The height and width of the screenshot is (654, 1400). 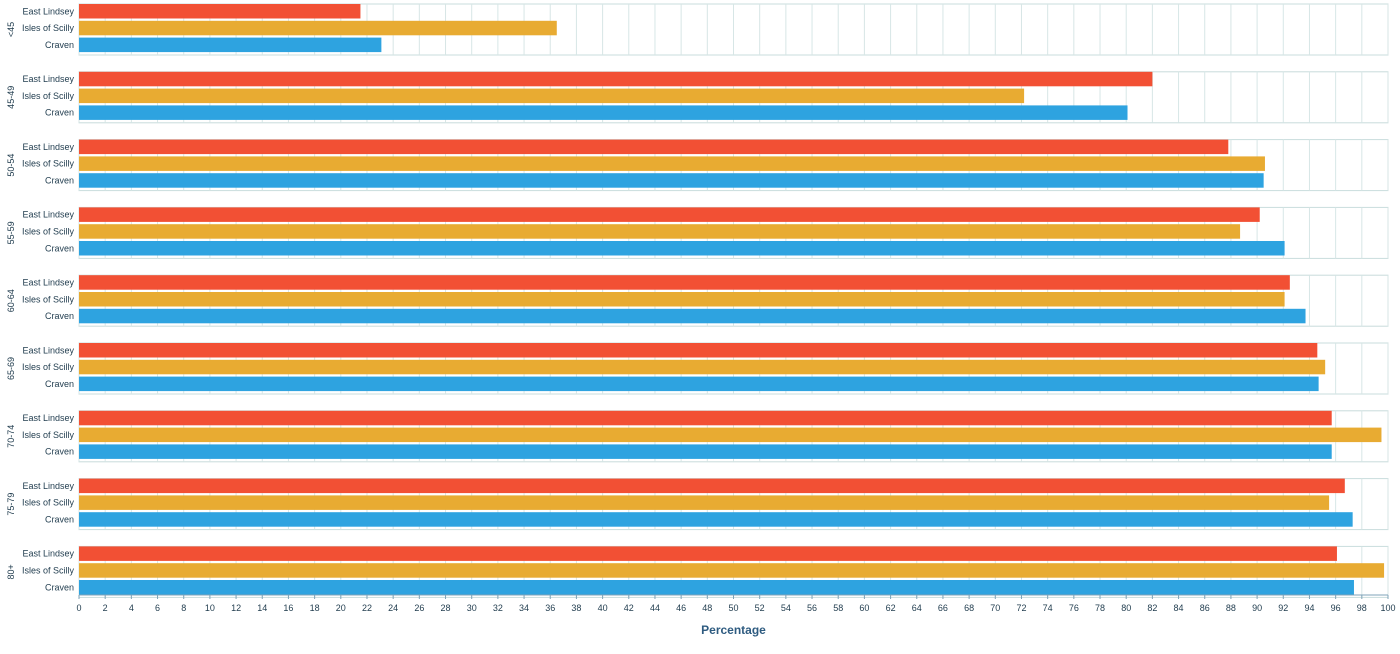 What do you see at coordinates (917, 608) in the screenshot?
I see `x-tick-label: 64` at bounding box center [917, 608].